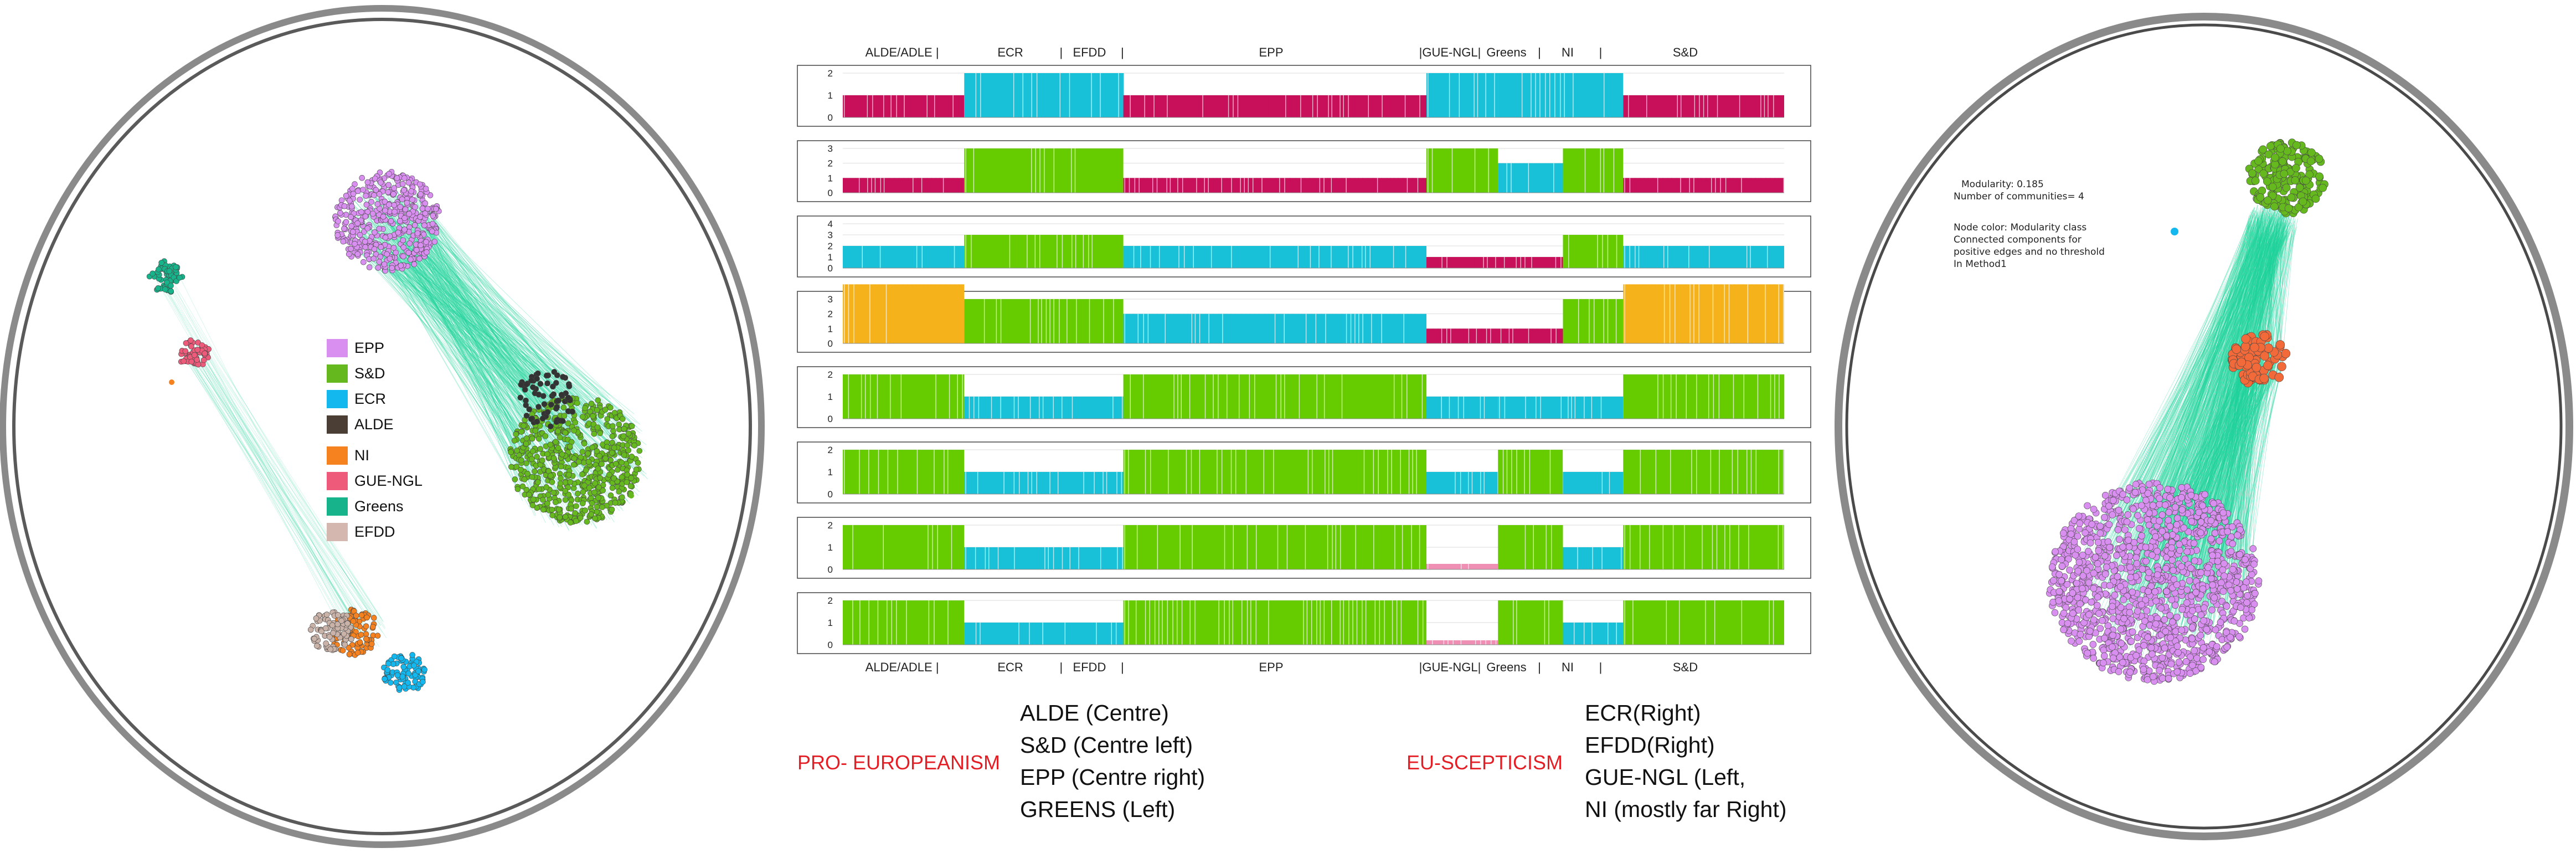 The height and width of the screenshot is (853, 2576). I want to click on party-legend: EPP S&D ECR ALDE NI GUE-NGL Greens EFDD, so click(375, 439).